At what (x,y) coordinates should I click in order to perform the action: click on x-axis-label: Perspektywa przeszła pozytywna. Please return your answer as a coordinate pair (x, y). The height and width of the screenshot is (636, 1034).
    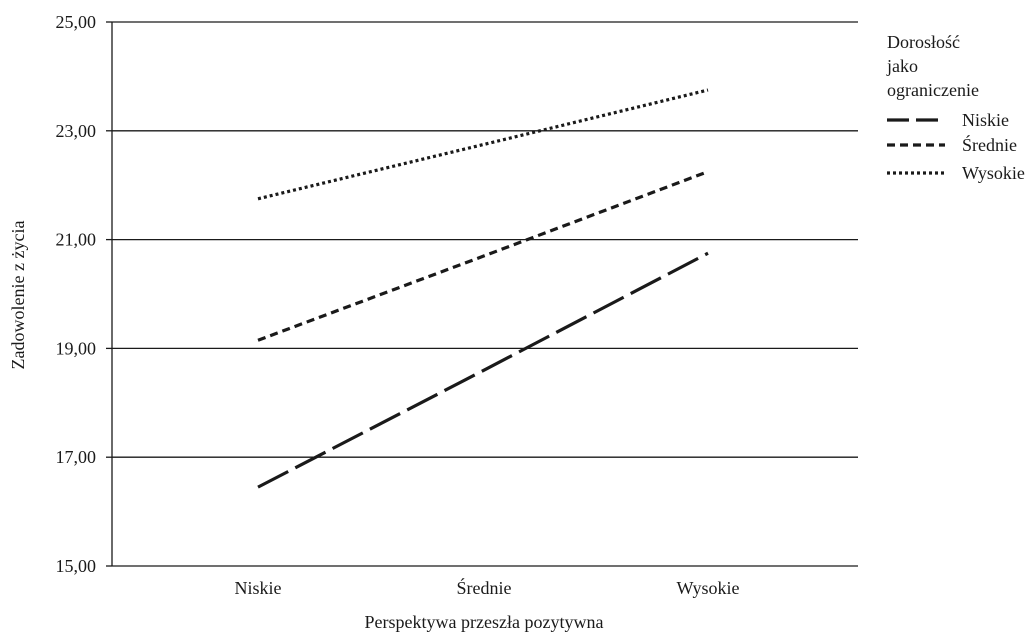
    Looking at the image, I should click on (484, 622).